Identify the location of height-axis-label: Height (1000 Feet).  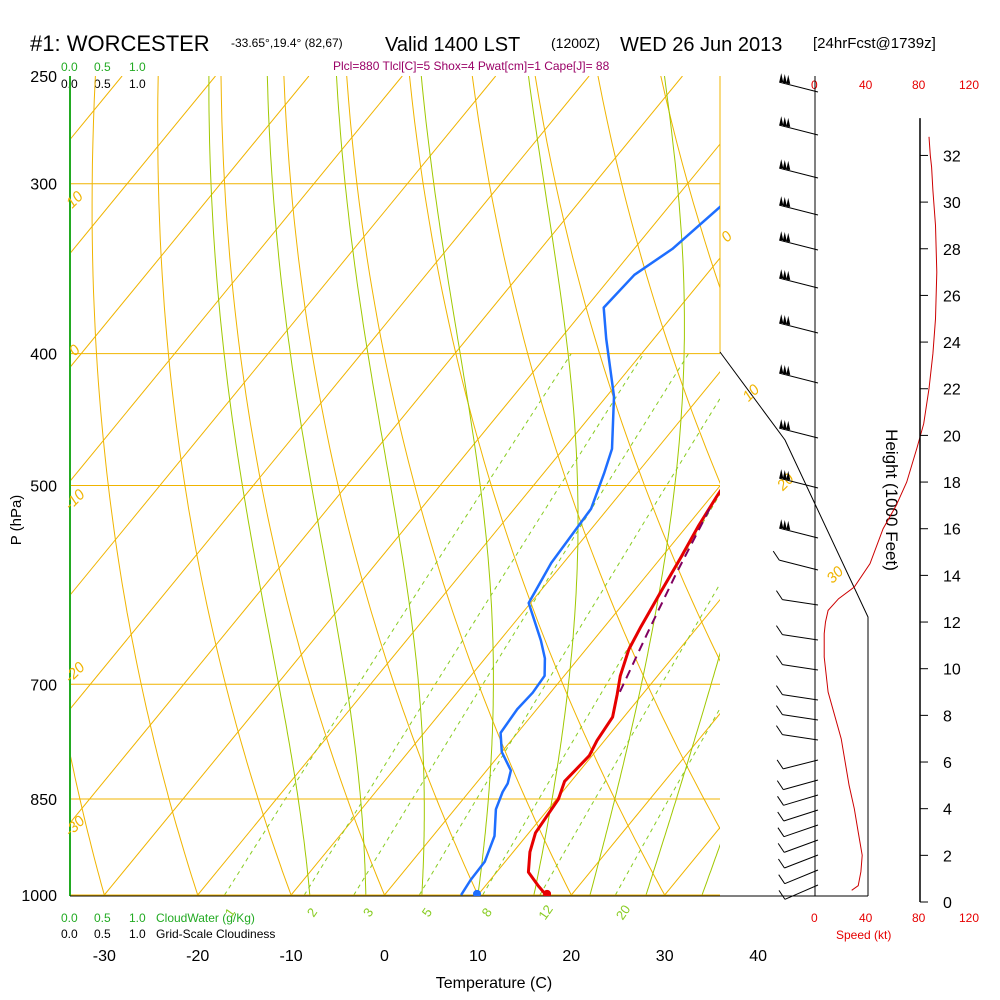
(891, 500).